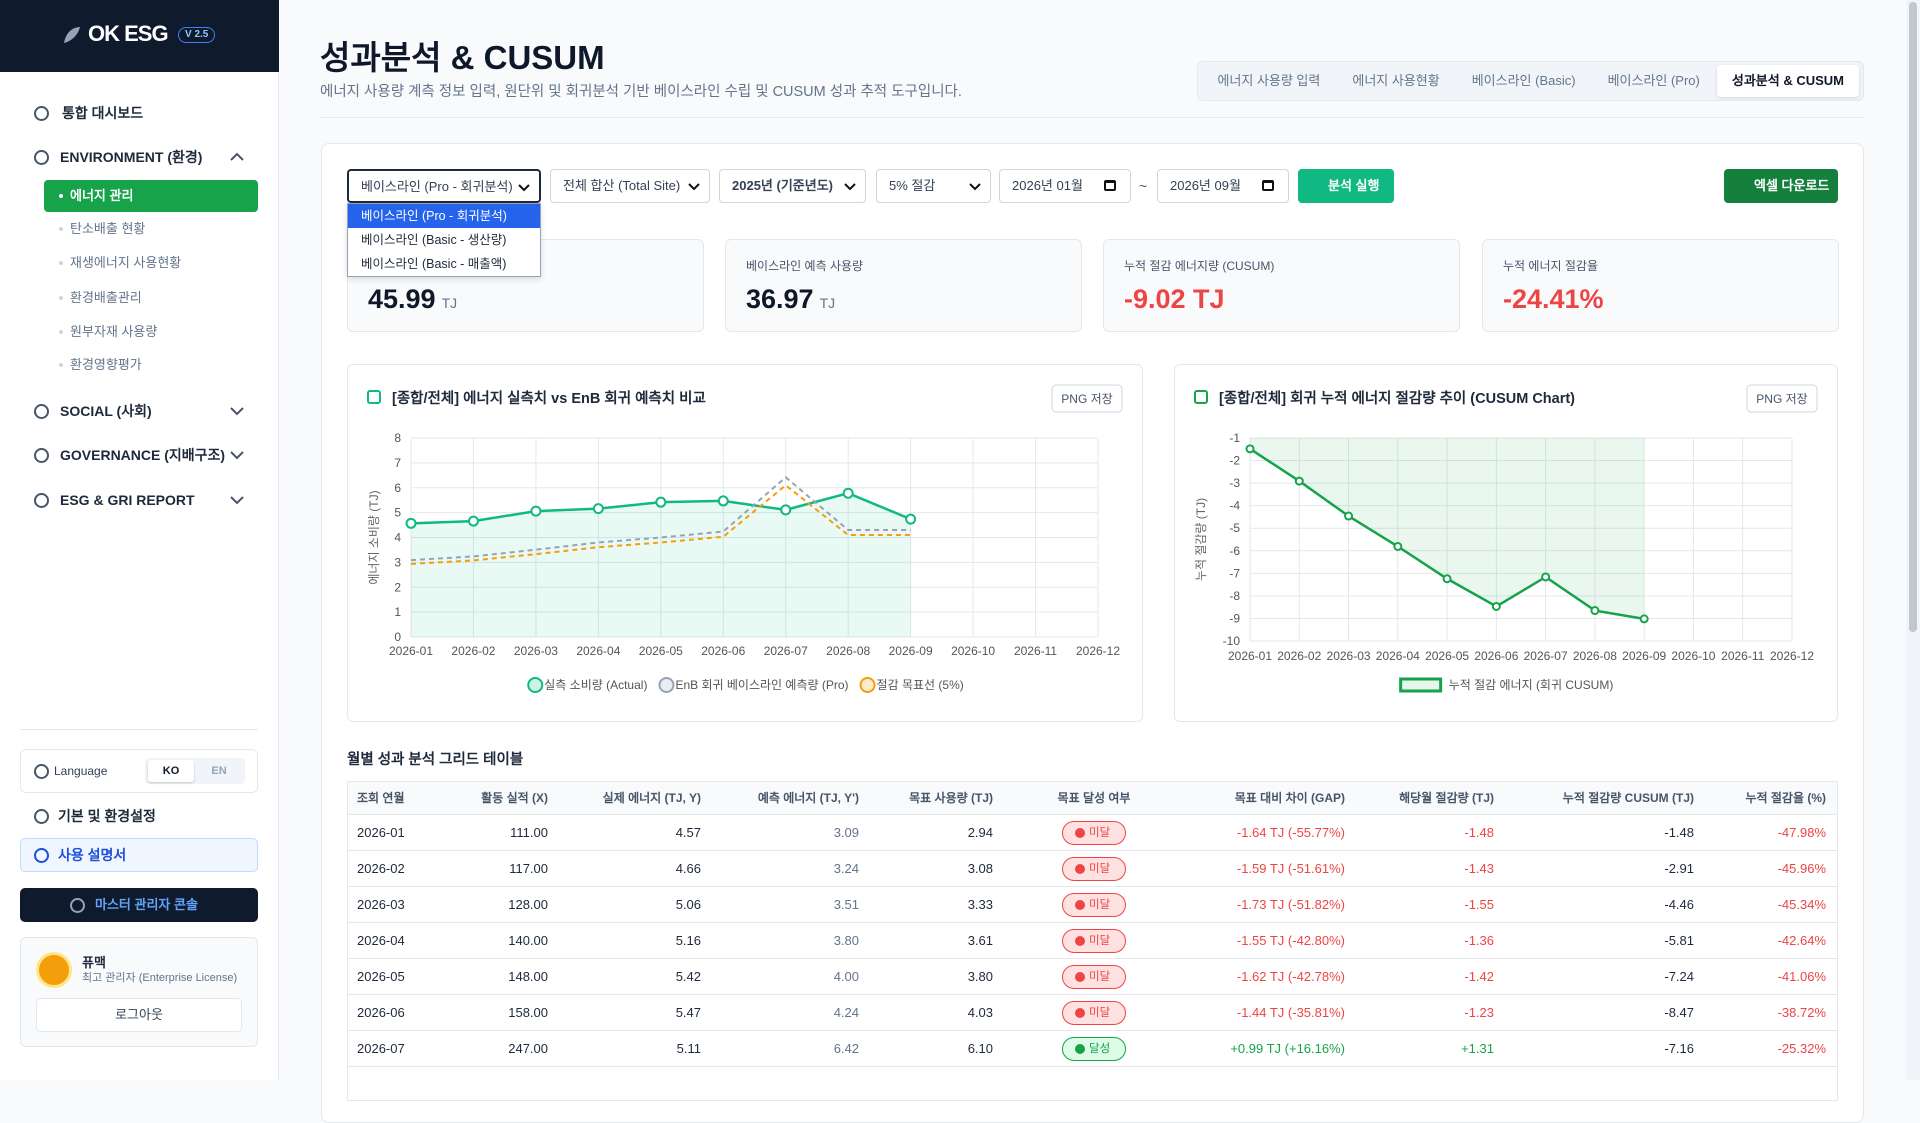  I want to click on admin-link: 마스터 관리자 콘솔, so click(146, 904).